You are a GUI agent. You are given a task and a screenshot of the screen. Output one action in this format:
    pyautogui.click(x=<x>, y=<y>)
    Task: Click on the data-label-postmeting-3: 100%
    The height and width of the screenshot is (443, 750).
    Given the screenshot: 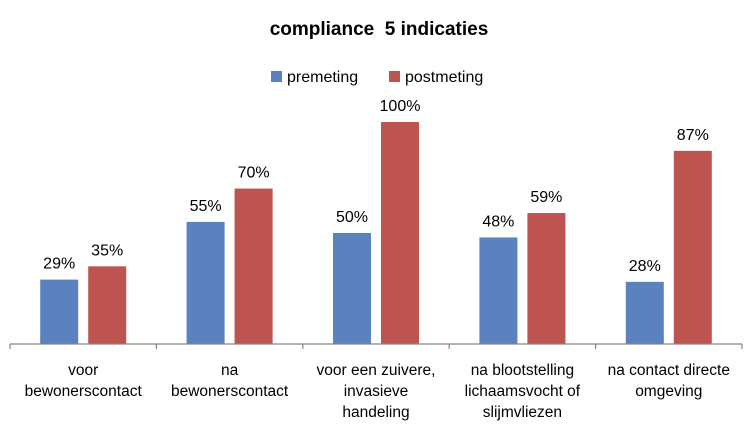 What is the action you would take?
    pyautogui.click(x=400, y=106)
    